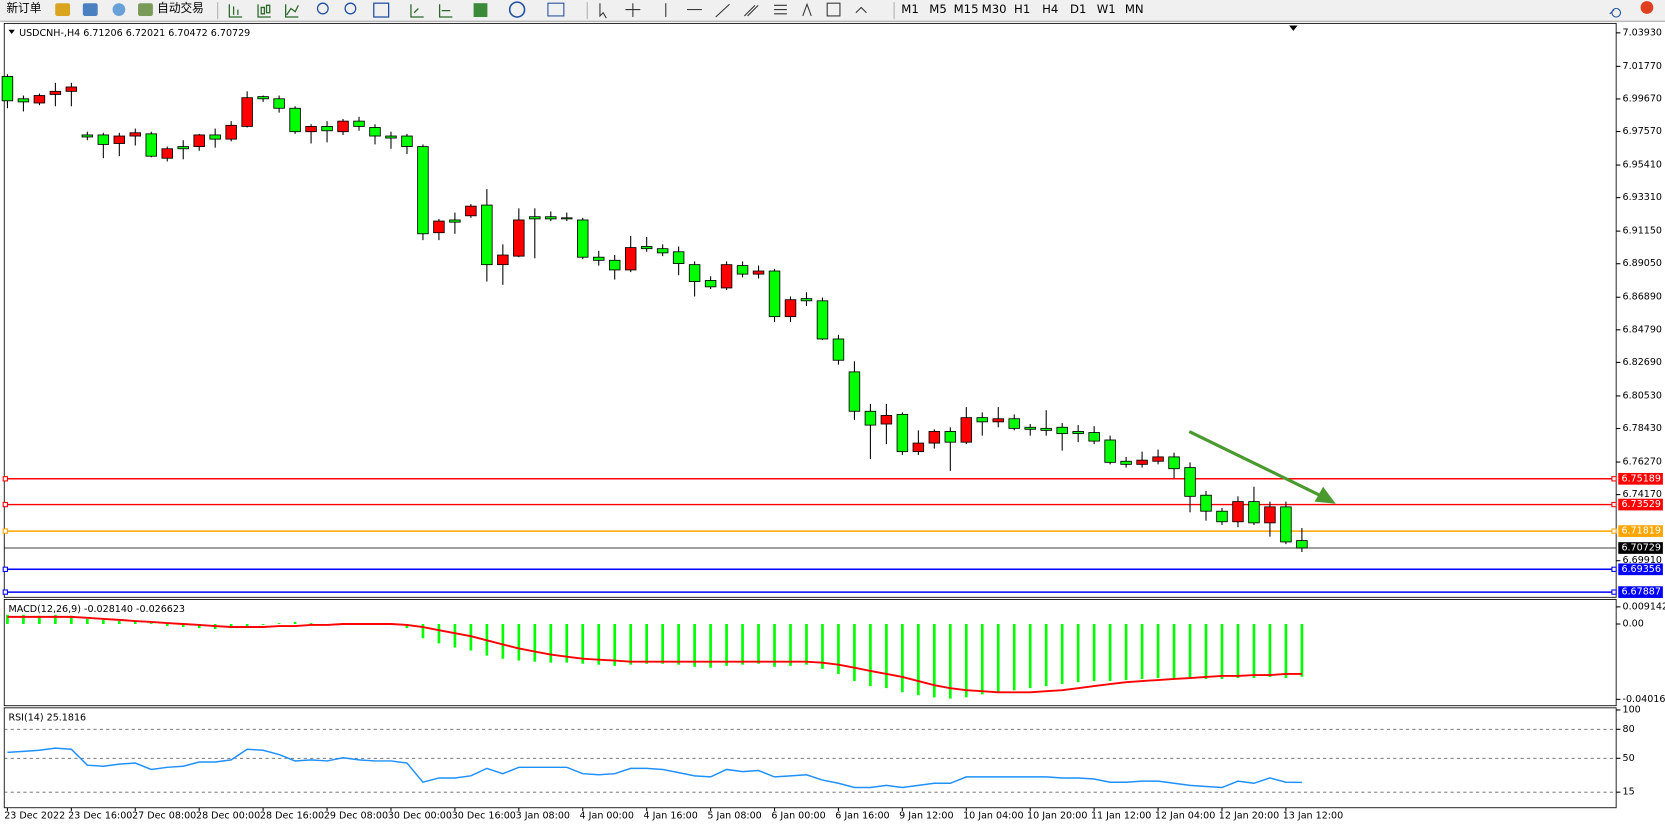 The image size is (1665, 829). What do you see at coordinates (780, 9) in the screenshot?
I see `fibo-icon` at bounding box center [780, 9].